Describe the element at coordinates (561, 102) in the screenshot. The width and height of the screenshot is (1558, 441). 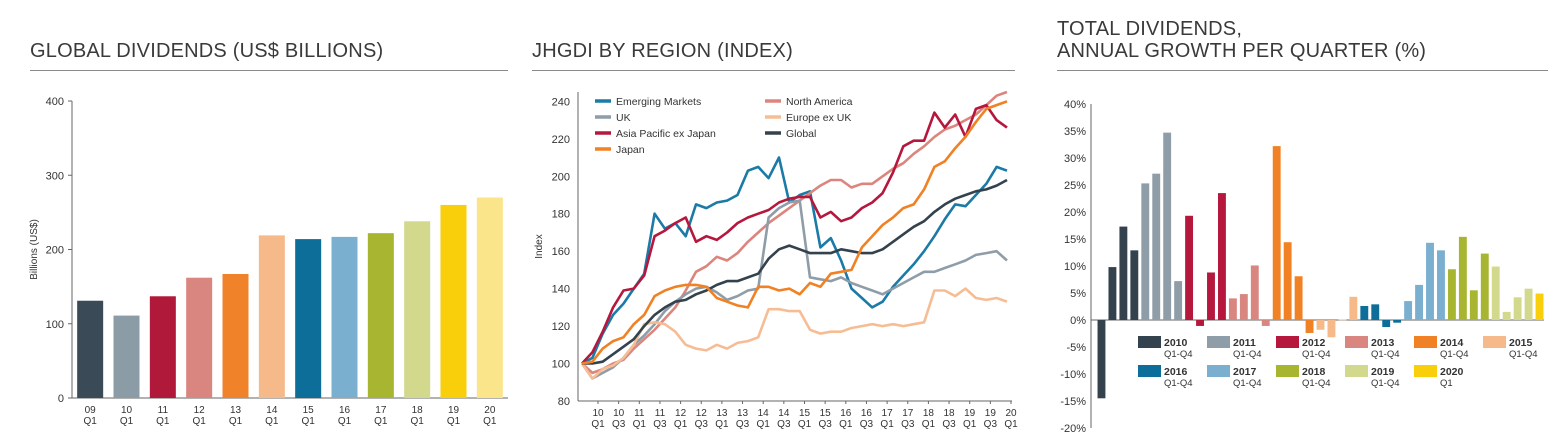
I see `y-tick-label: 240` at that location.